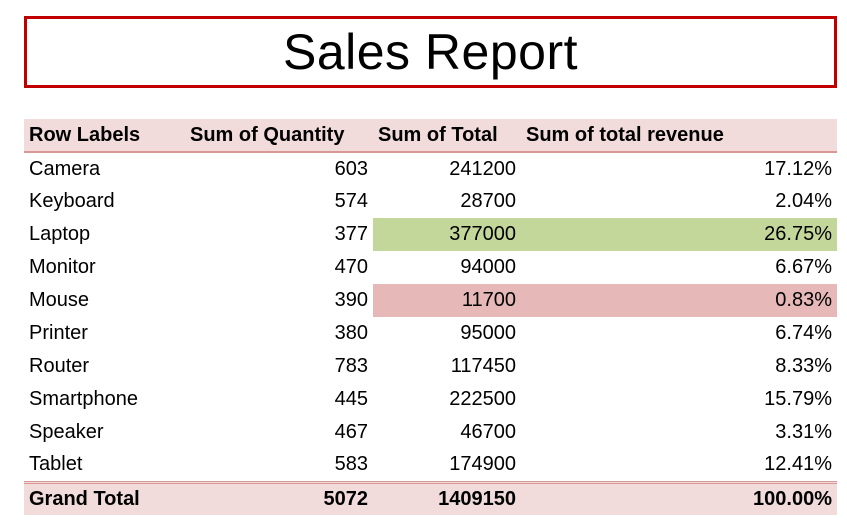 Image resolution: width=847 pixels, height=526 pixels. I want to click on data-row: Router 783 117450 8.33%, so click(430, 366).